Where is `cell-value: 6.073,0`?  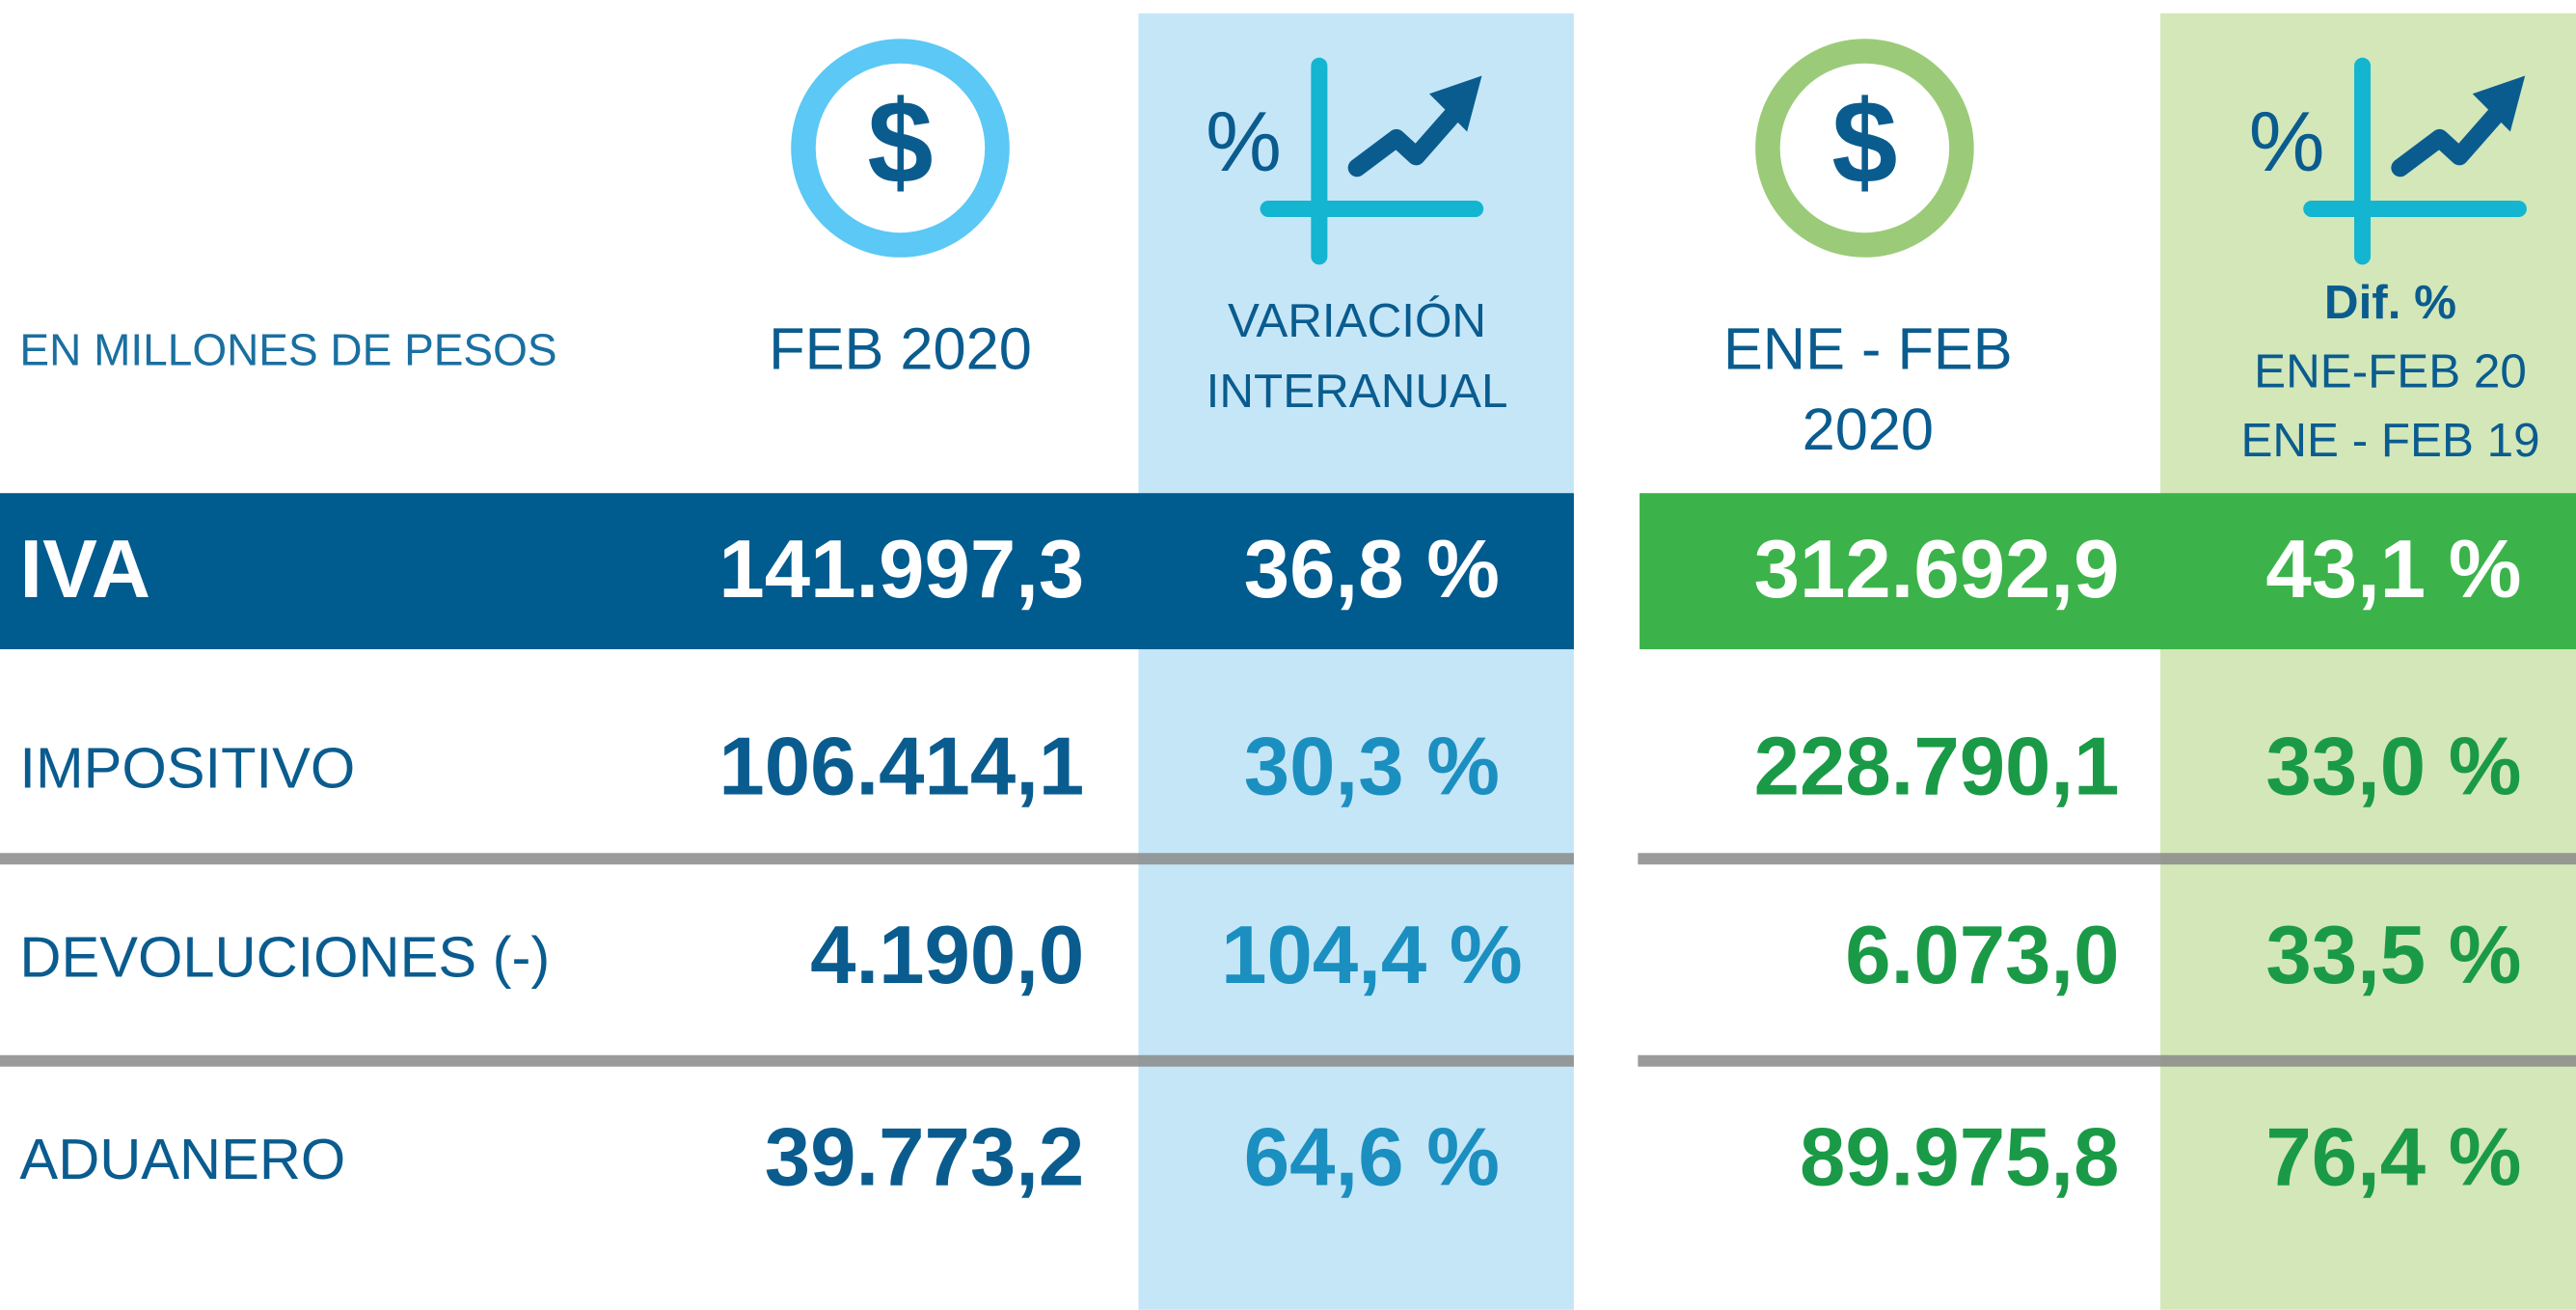 cell-value: 6.073,0 is located at coordinates (1982, 956).